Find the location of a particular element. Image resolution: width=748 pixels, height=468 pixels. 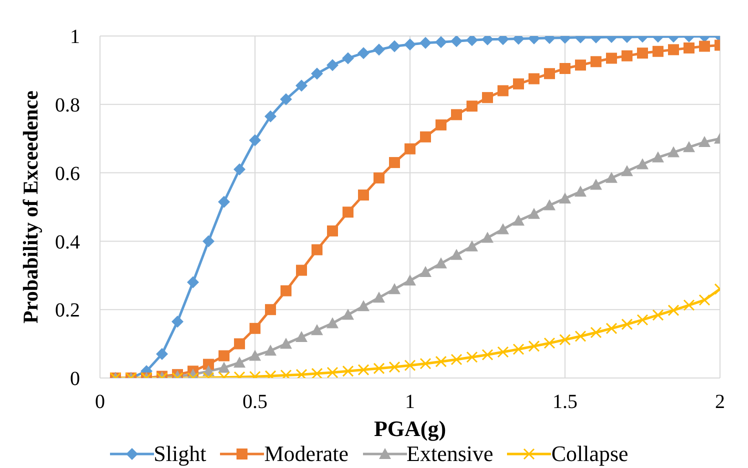

x-tick-label: 2 is located at coordinates (720, 402).